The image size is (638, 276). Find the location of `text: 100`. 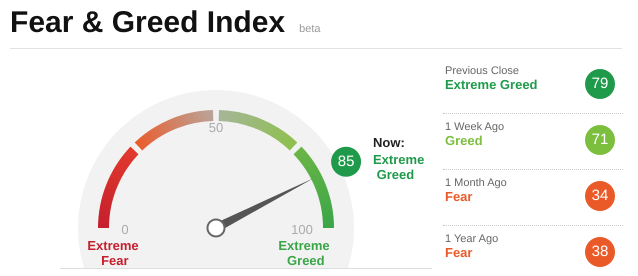

text: 100 is located at coordinates (302, 229).